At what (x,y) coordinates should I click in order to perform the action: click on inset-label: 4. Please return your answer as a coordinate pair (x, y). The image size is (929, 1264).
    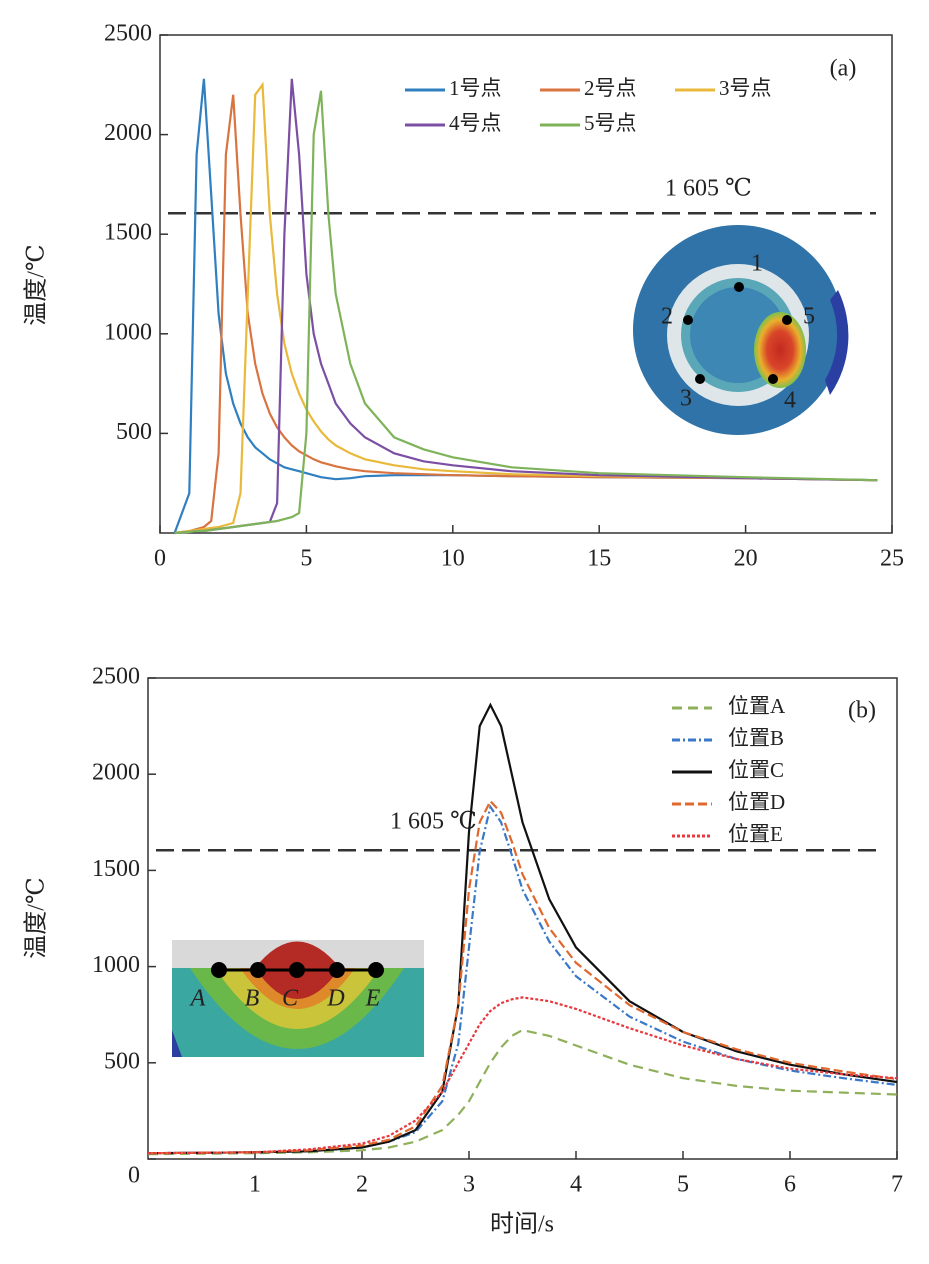
    Looking at the image, I should click on (790, 401).